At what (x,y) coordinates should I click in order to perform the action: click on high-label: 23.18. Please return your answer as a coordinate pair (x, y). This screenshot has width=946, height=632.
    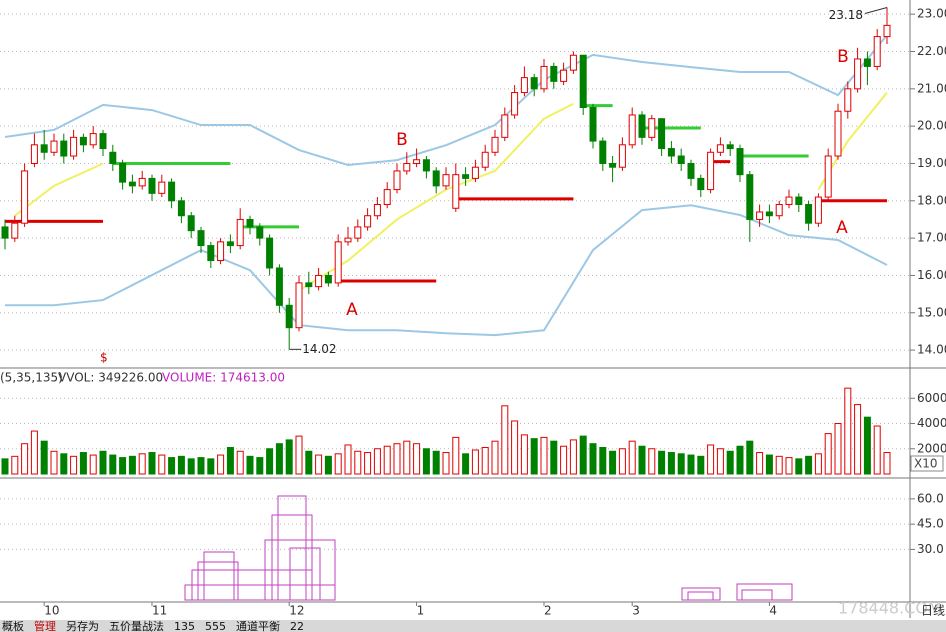
    Looking at the image, I should click on (846, 15).